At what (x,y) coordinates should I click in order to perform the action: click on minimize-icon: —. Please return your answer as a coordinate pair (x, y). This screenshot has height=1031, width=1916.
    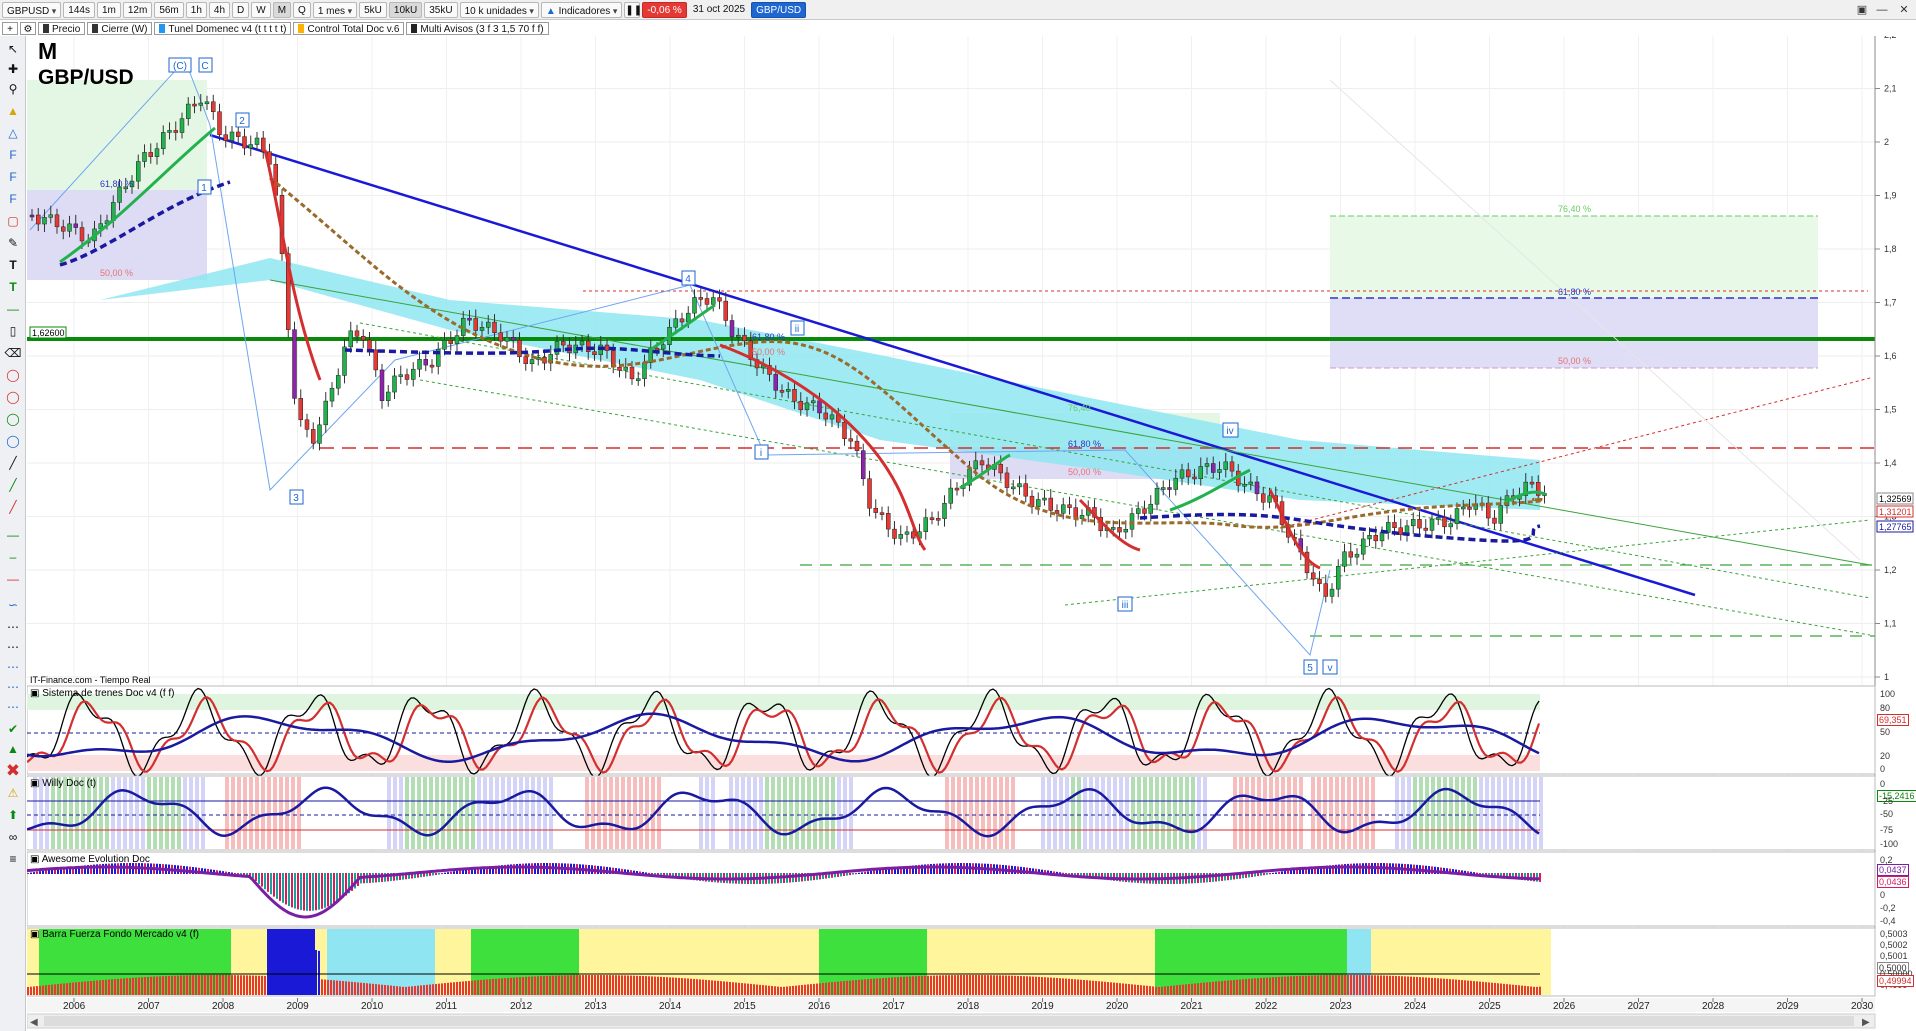
    Looking at the image, I should click on (1882, 10).